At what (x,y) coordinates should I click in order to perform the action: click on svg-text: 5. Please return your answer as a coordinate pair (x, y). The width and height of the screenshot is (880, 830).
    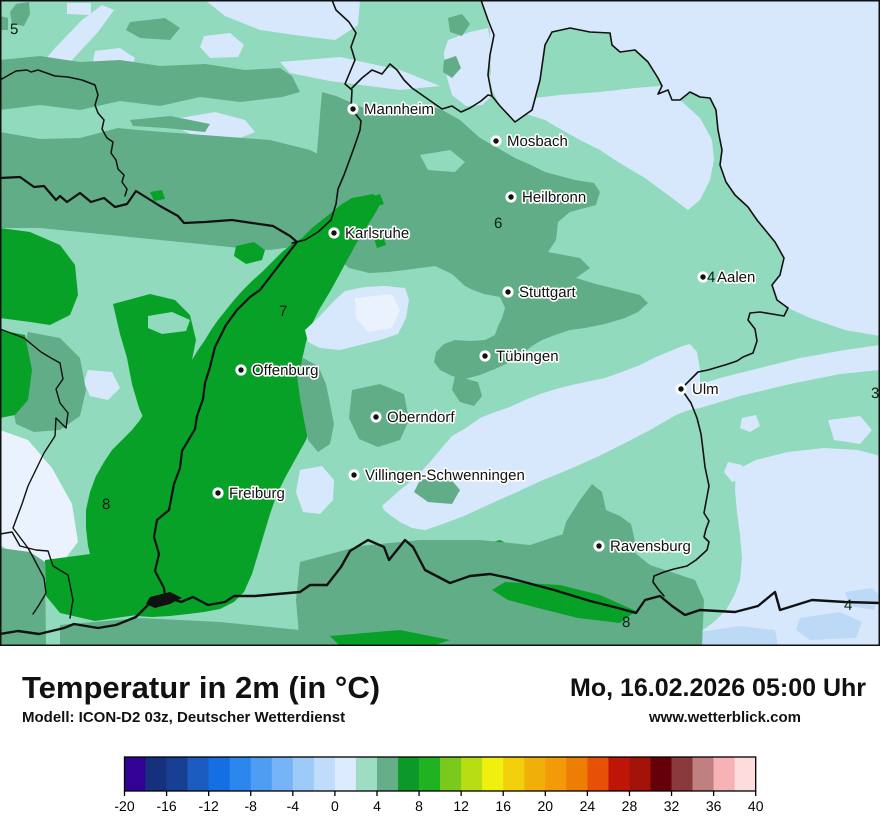
    Looking at the image, I should click on (14, 29).